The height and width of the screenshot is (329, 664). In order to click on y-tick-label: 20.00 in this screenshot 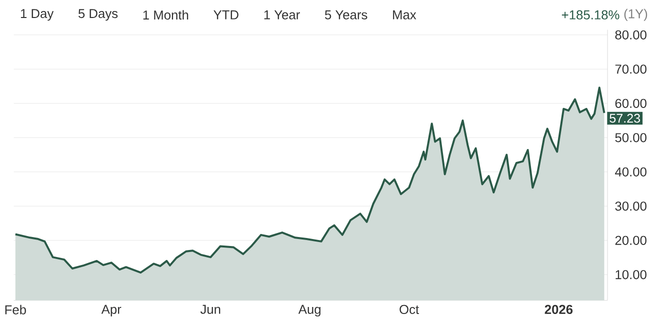, I will do `click(630, 240)`.